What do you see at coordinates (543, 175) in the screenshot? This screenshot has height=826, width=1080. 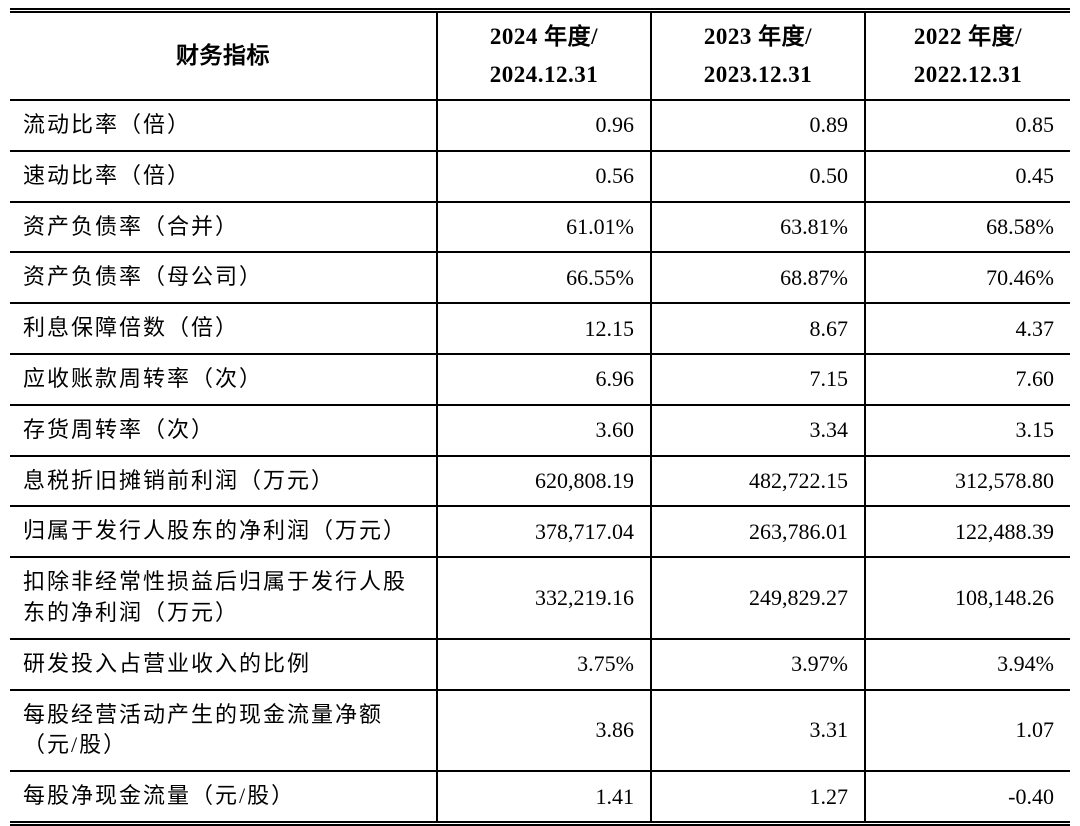 I see `metric-value: 0.56` at bounding box center [543, 175].